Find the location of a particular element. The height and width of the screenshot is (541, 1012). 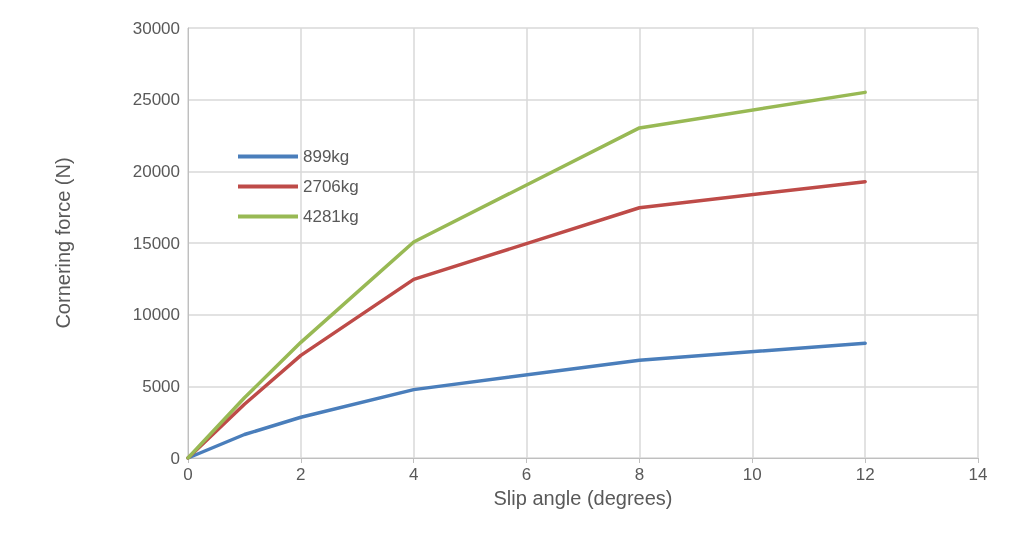

legend-label: 2706kg is located at coordinates (331, 186).